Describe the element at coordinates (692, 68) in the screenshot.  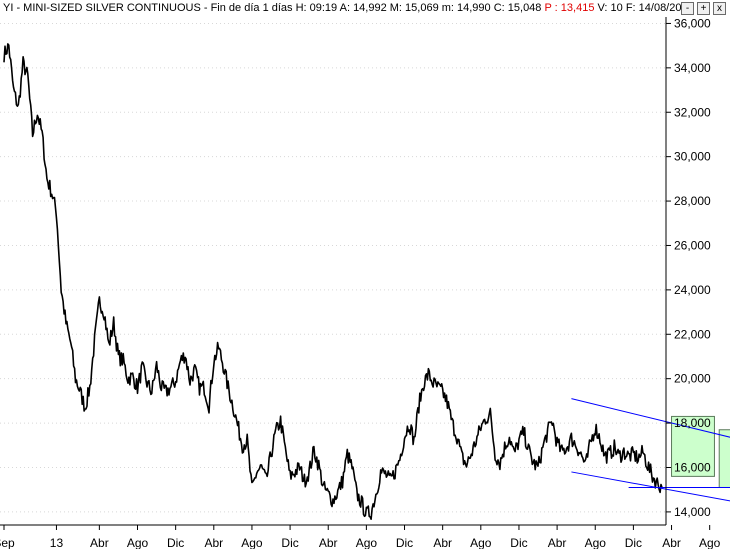
I see `y-tick-label: 34,000` at that location.